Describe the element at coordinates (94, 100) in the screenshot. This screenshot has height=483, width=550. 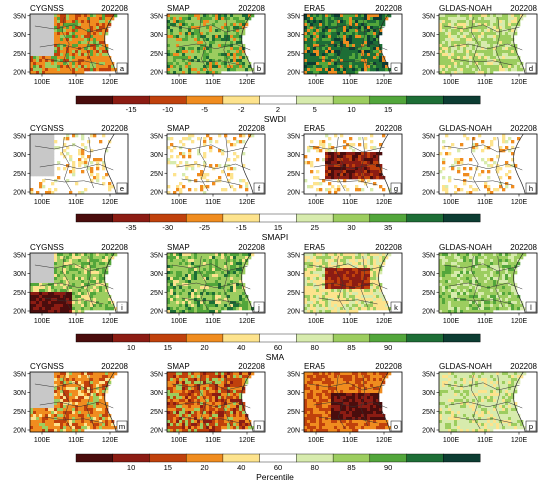
I see `colorbar-segment` at that location.